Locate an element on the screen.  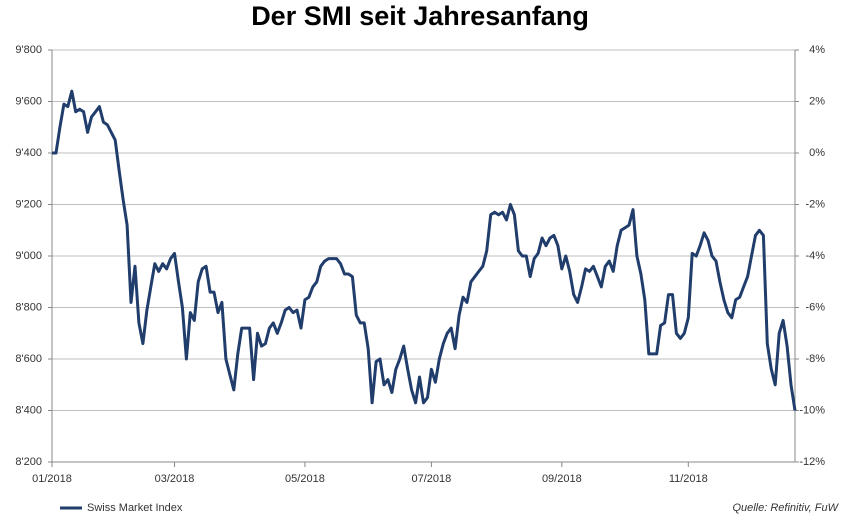
x-tick-label: 07/2018 is located at coordinates (432, 479).